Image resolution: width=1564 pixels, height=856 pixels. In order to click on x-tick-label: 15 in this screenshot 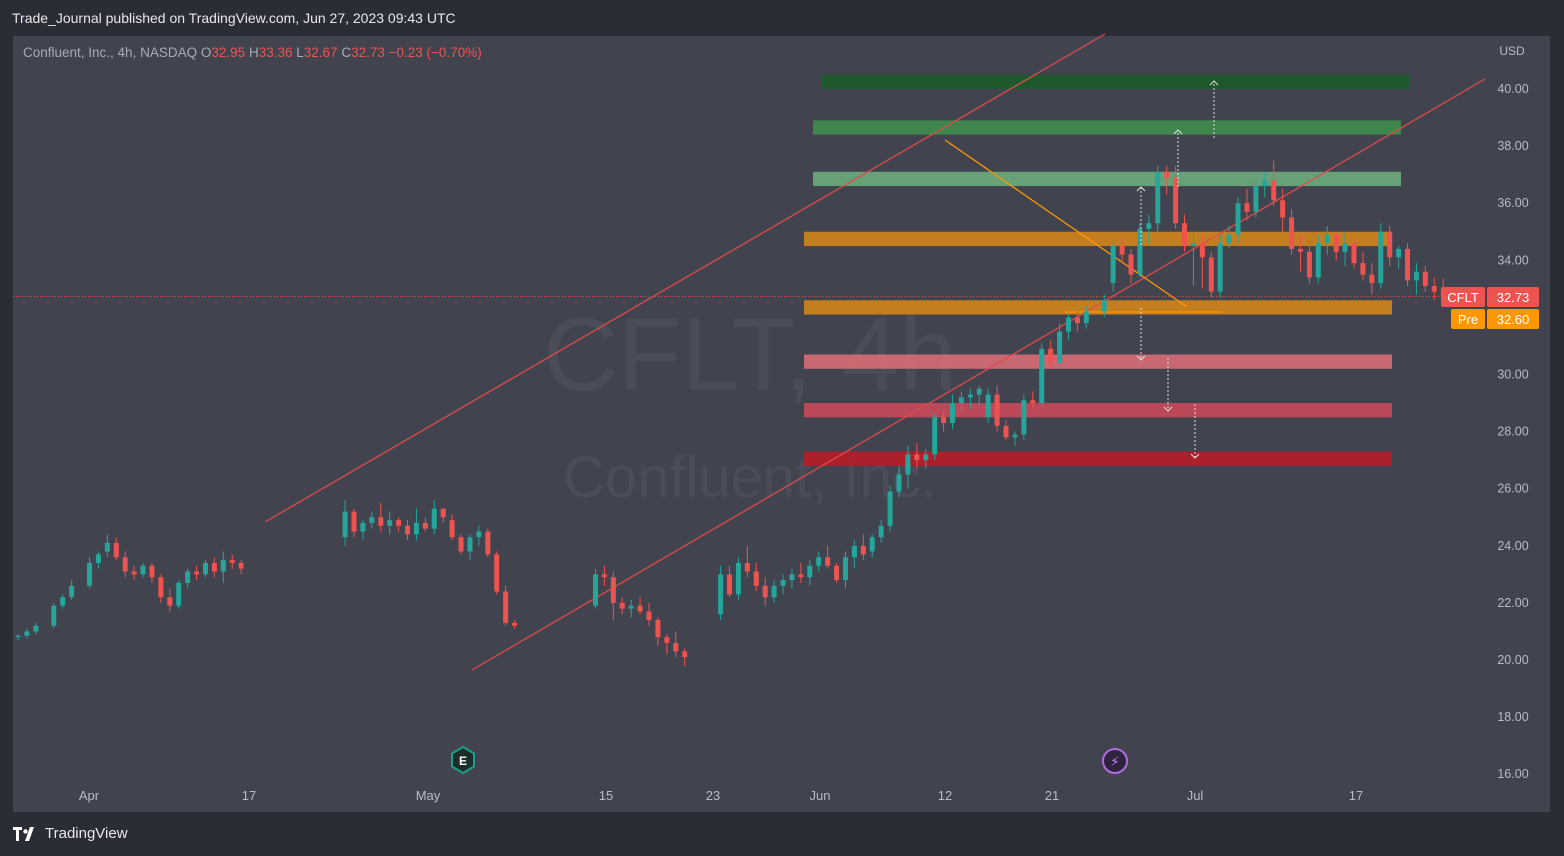, I will do `click(606, 795)`.